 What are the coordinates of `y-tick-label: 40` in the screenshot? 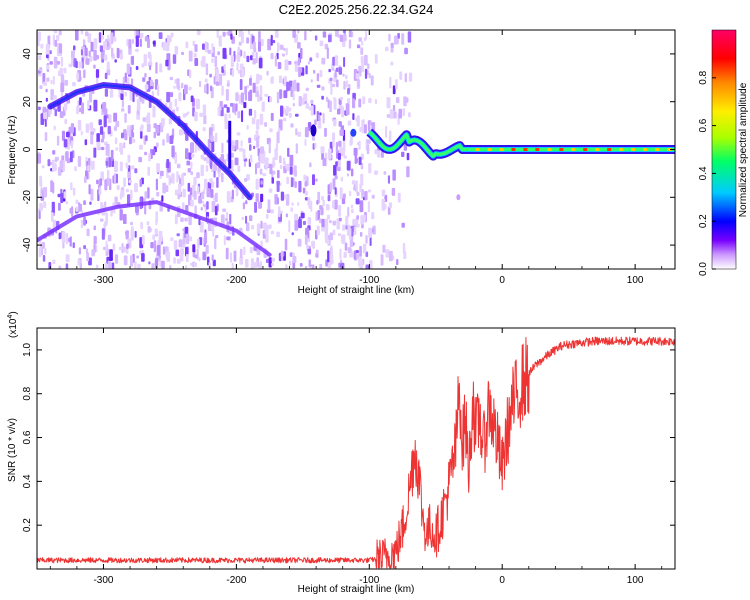 It's located at (27, 54).